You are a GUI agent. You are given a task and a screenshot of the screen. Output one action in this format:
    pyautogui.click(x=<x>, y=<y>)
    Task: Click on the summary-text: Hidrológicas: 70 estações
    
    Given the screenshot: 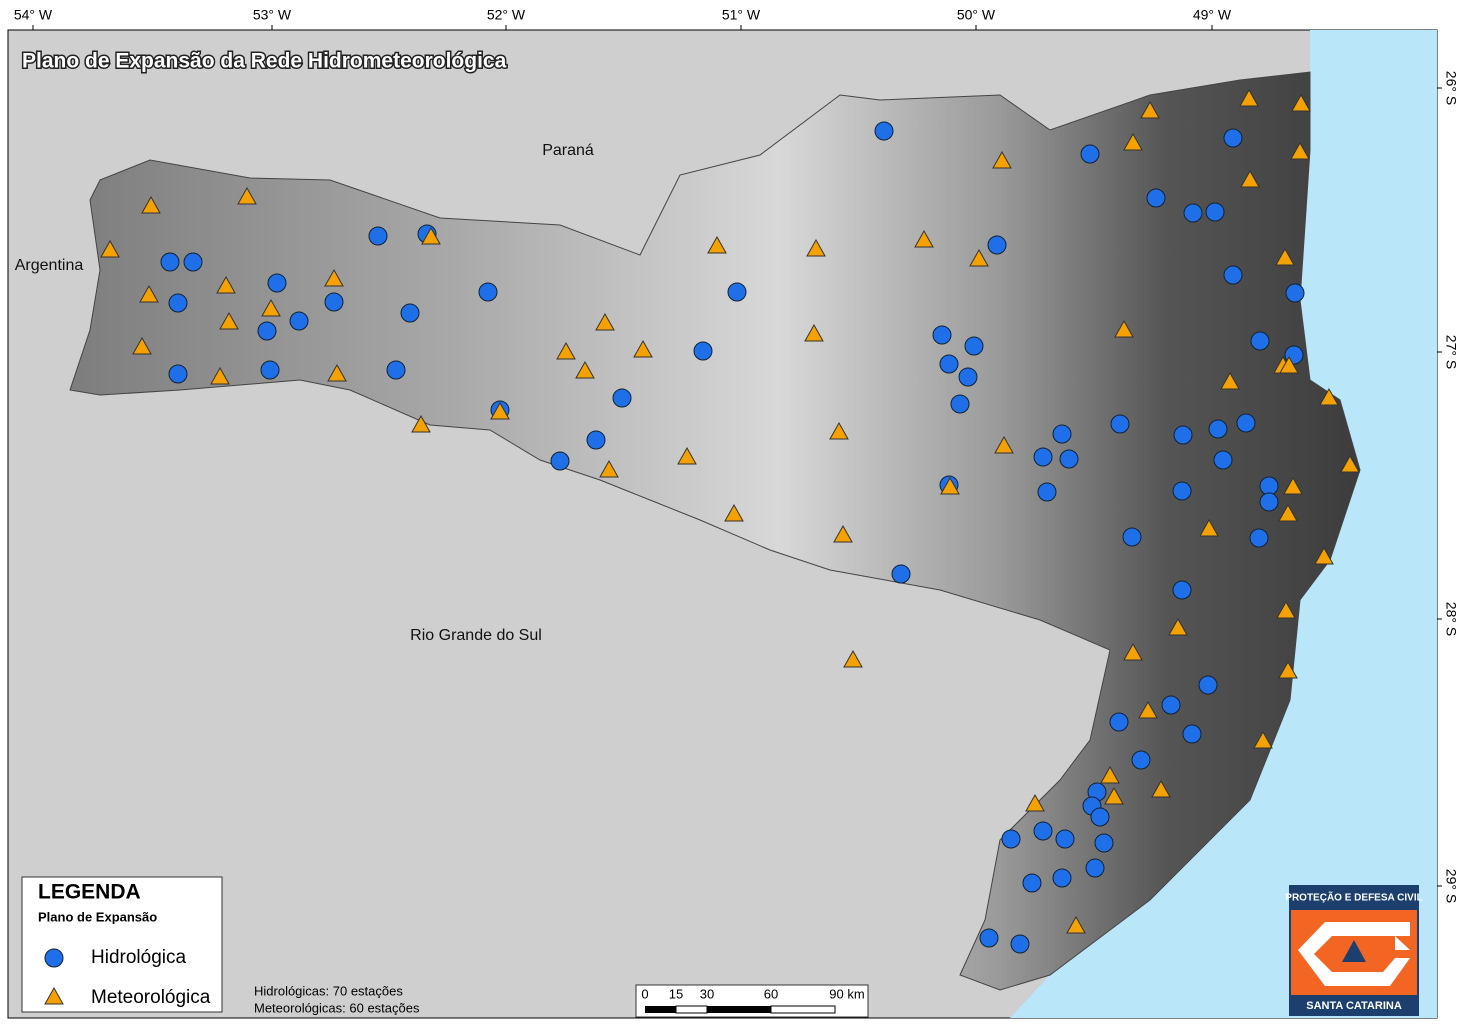 What is the action you would take?
    pyautogui.click(x=328, y=990)
    